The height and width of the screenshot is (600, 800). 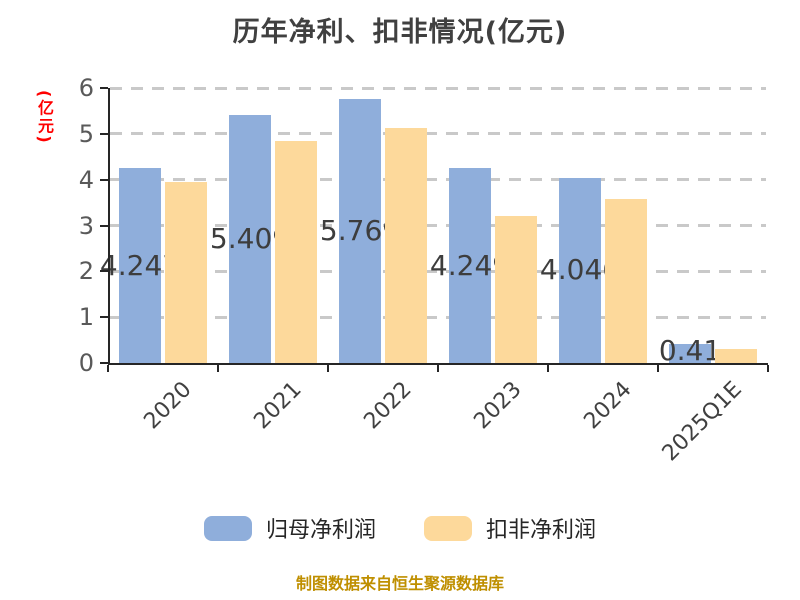 I want to click on data-source-note: 制图数据来自恒生聚源数据库, so click(x=399, y=583).